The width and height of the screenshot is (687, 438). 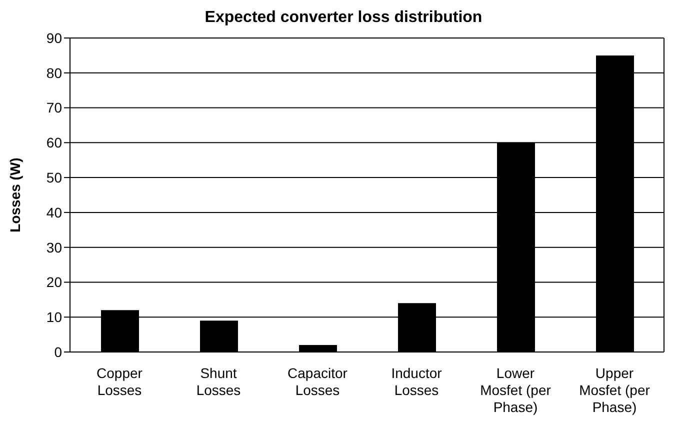 What do you see at coordinates (14, 195) in the screenshot?
I see `y-axis-title: Losses (W)` at bounding box center [14, 195].